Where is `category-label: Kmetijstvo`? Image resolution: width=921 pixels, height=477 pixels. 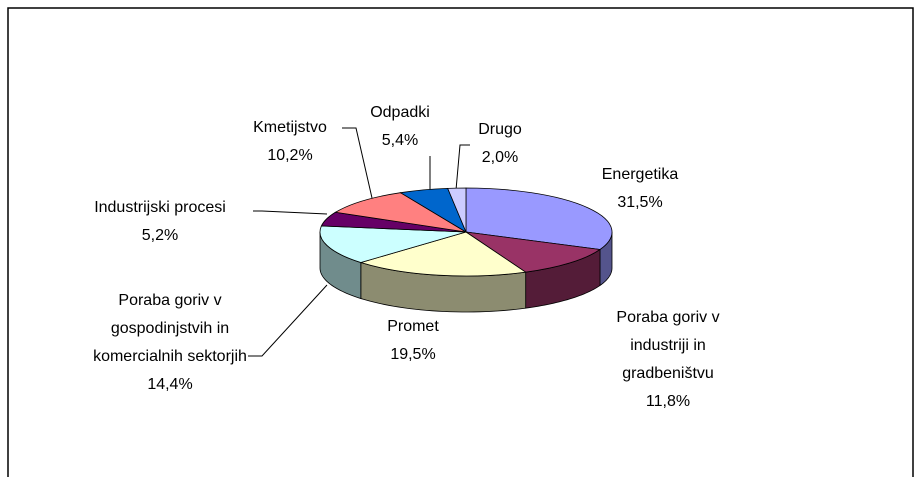
category-label: Kmetijstvo is located at coordinates (290, 127).